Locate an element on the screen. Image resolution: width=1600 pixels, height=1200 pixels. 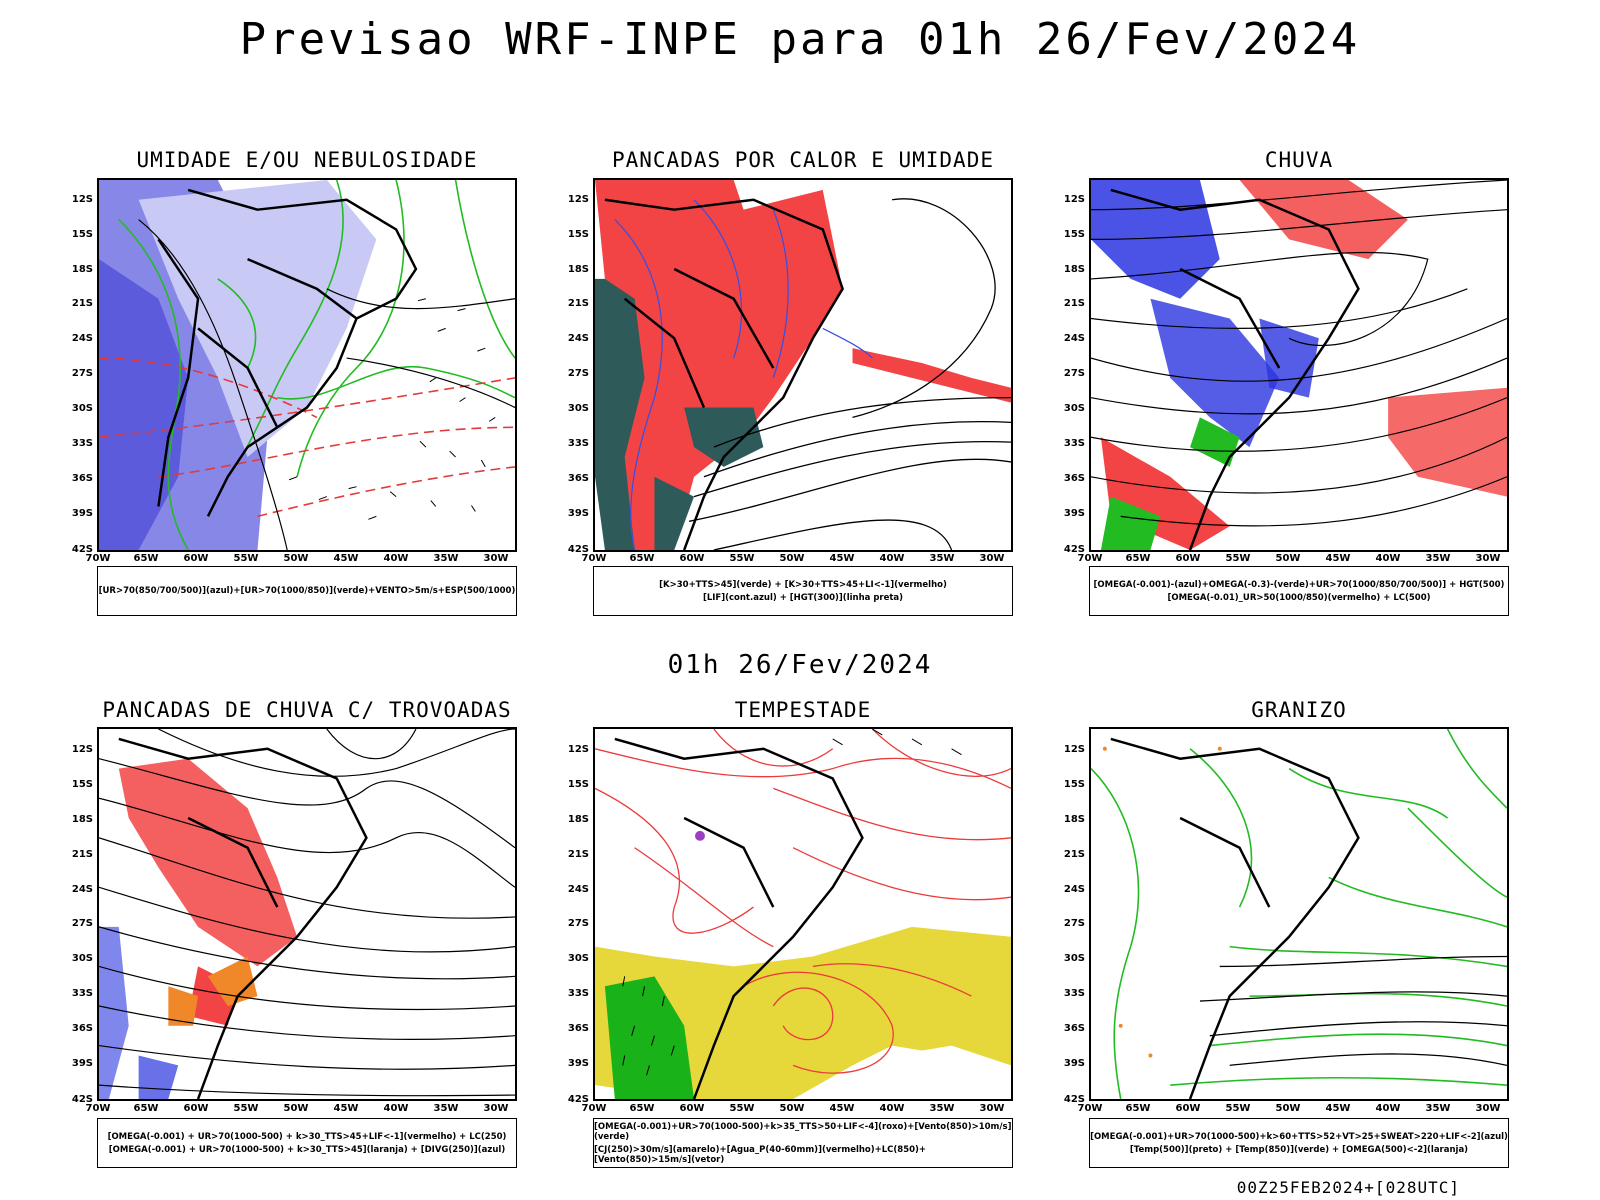
mid-title: 01h 26/Fev/2024 is located at coordinates (800, 665).